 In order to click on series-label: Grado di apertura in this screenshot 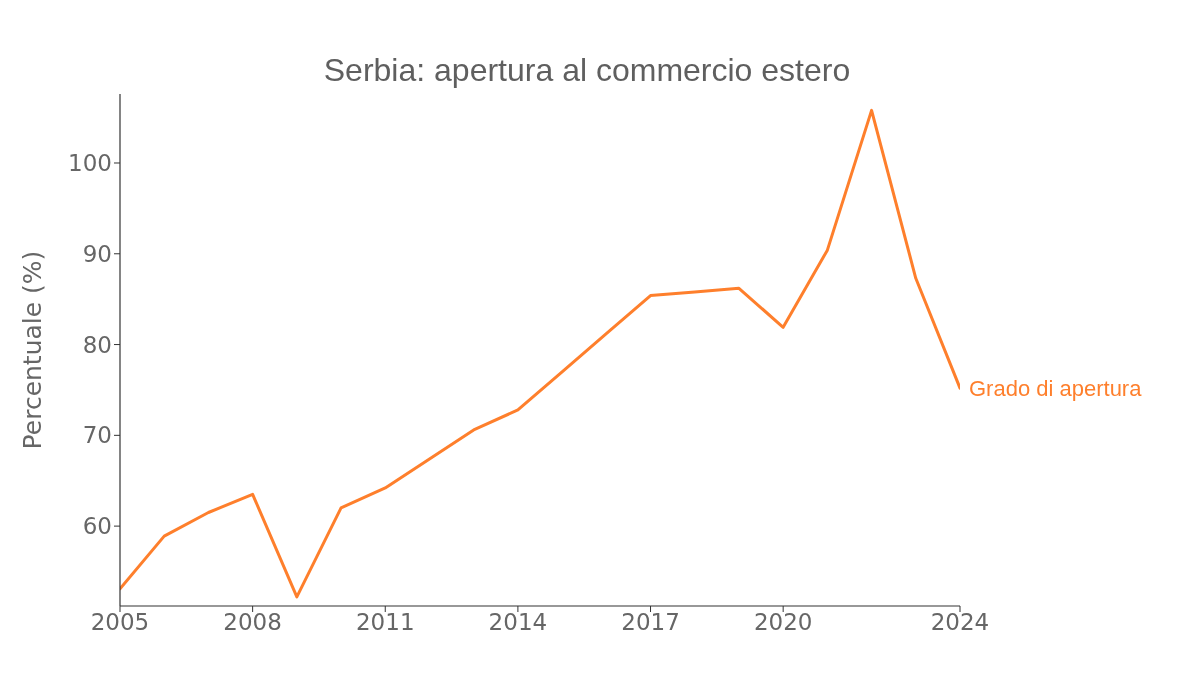, I will do `click(1056, 388)`.